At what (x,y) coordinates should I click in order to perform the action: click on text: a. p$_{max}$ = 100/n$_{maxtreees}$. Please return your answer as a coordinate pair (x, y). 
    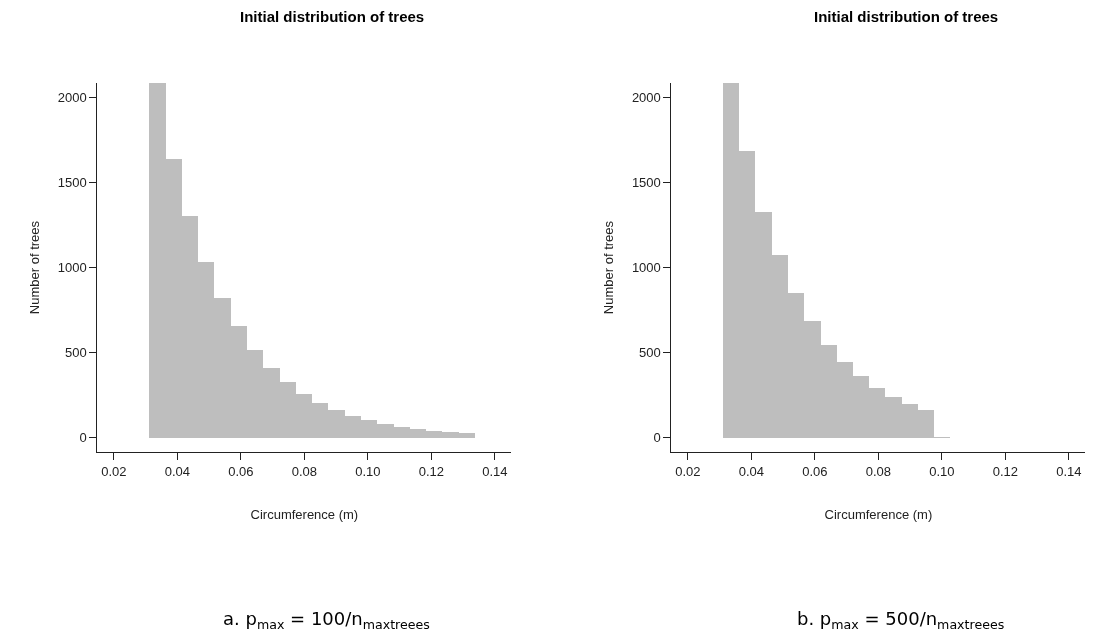
    Looking at the image, I should click on (326, 620).